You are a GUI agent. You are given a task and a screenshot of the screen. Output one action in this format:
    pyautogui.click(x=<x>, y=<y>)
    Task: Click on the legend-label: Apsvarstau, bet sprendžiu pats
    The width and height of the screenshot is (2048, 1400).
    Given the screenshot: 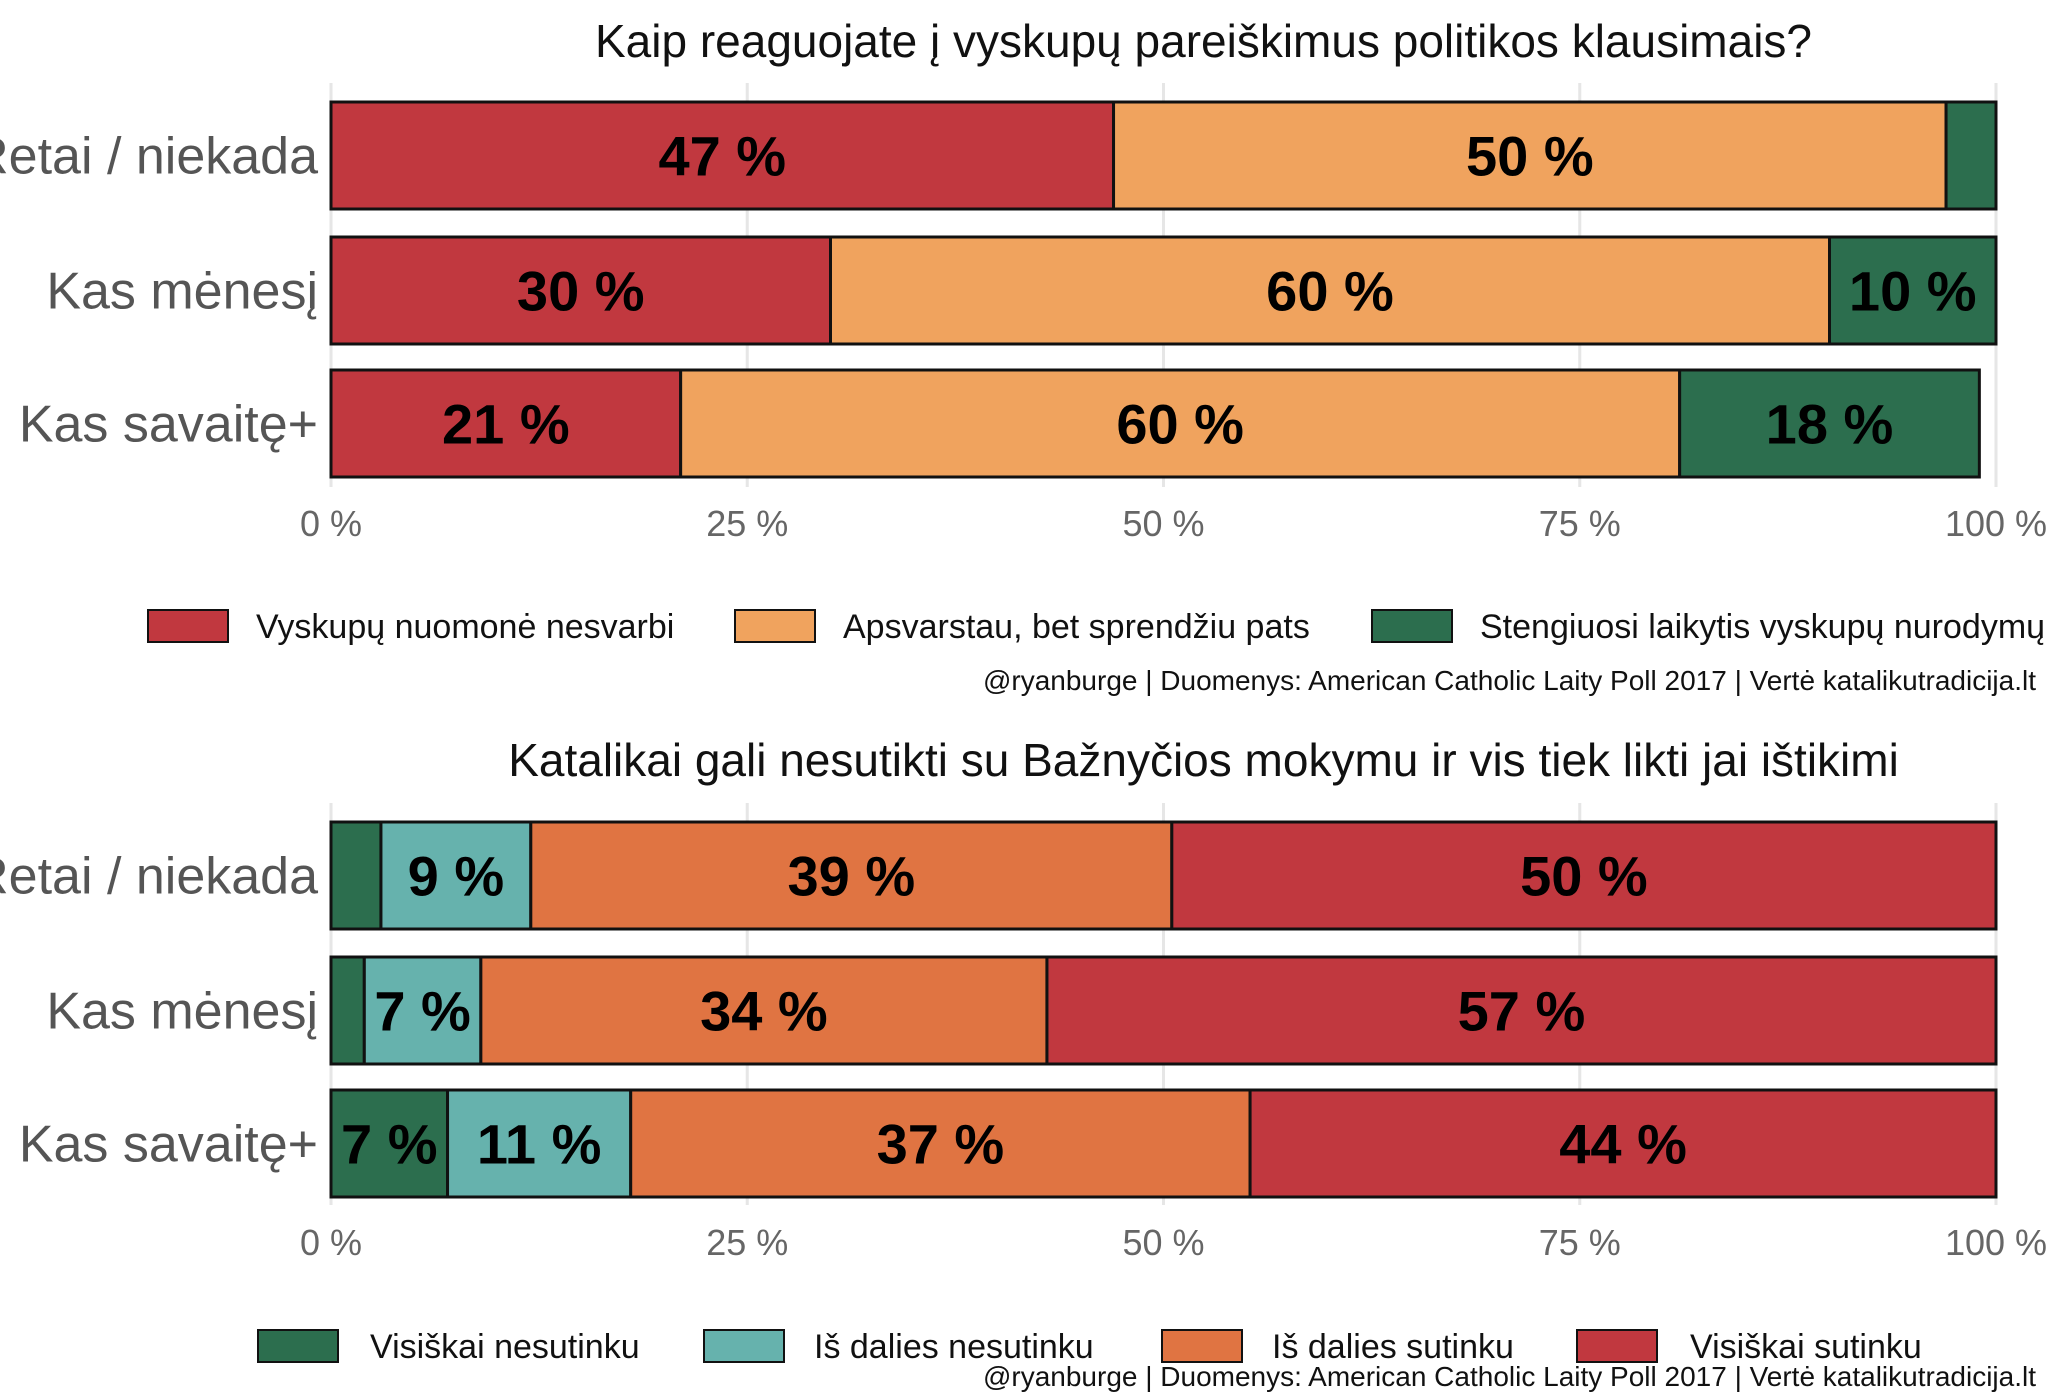 What is the action you would take?
    pyautogui.click(x=1076, y=627)
    